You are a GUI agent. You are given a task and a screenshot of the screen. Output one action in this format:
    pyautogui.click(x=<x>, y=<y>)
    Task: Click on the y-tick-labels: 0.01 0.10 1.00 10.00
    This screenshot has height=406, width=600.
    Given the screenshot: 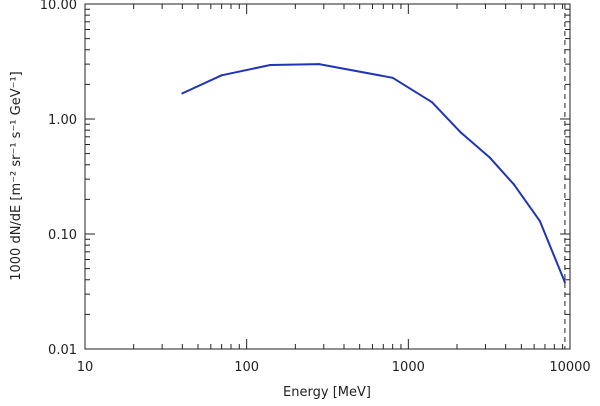 What is the action you would take?
    pyautogui.click(x=58, y=179)
    